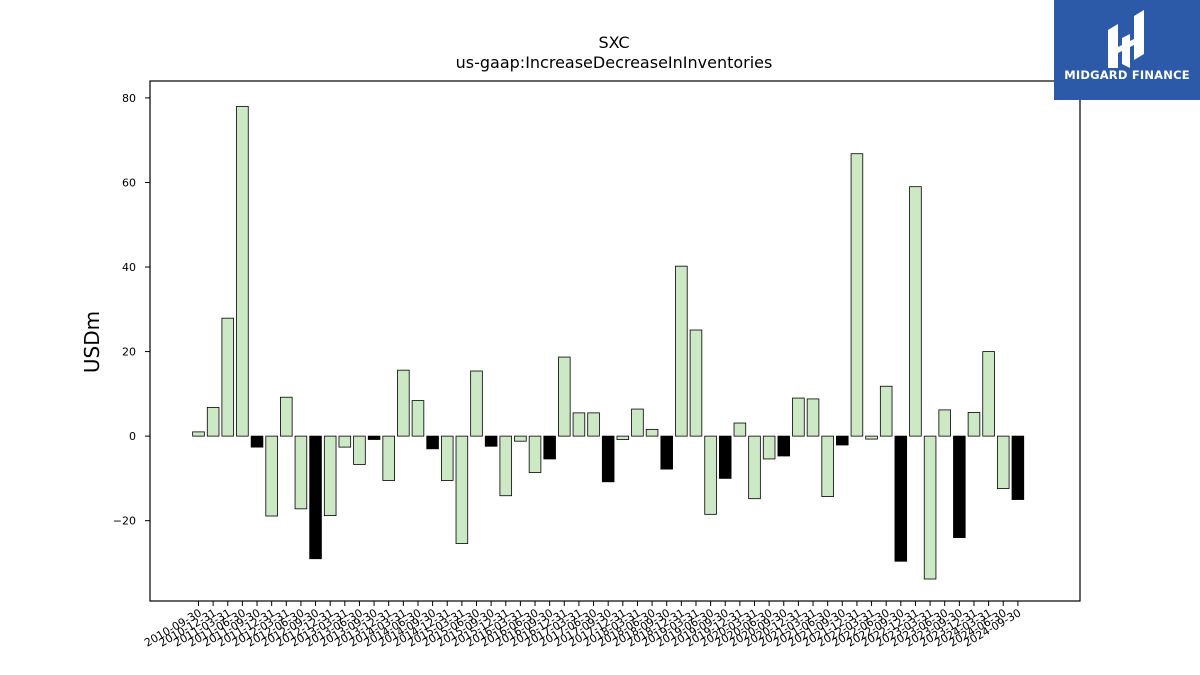 The height and width of the screenshot is (675, 1200). What do you see at coordinates (92, 342) in the screenshot?
I see `y-axis-label: USDm` at bounding box center [92, 342].